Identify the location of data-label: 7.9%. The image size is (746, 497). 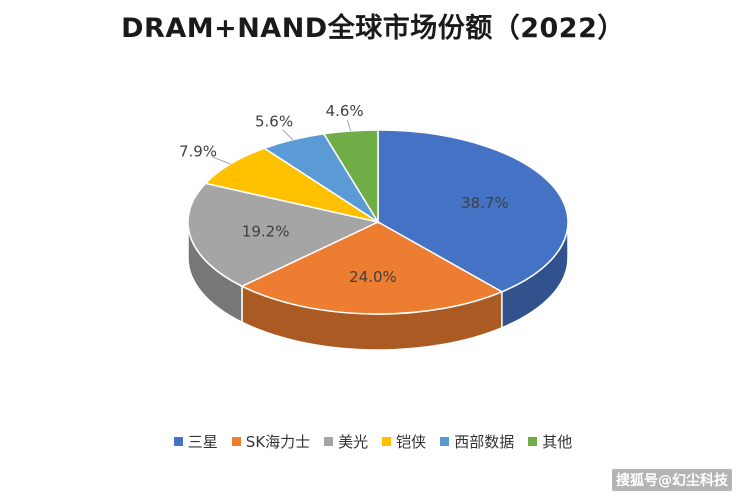
(198, 151).